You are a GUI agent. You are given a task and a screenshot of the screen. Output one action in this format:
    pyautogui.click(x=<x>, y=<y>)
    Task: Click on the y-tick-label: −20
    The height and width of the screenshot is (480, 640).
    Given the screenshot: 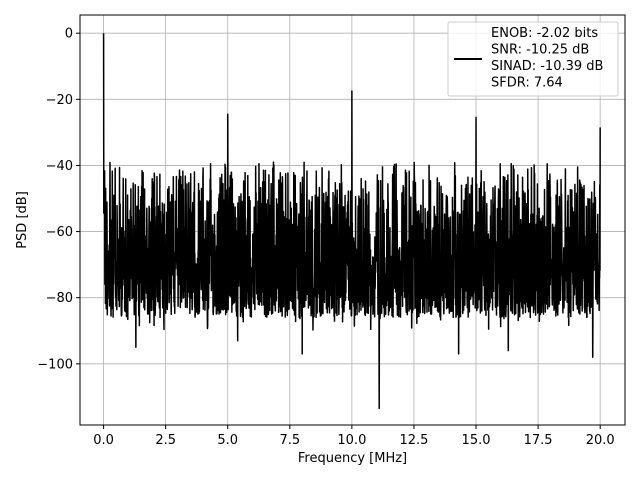 What is the action you would take?
    pyautogui.click(x=59, y=100)
    